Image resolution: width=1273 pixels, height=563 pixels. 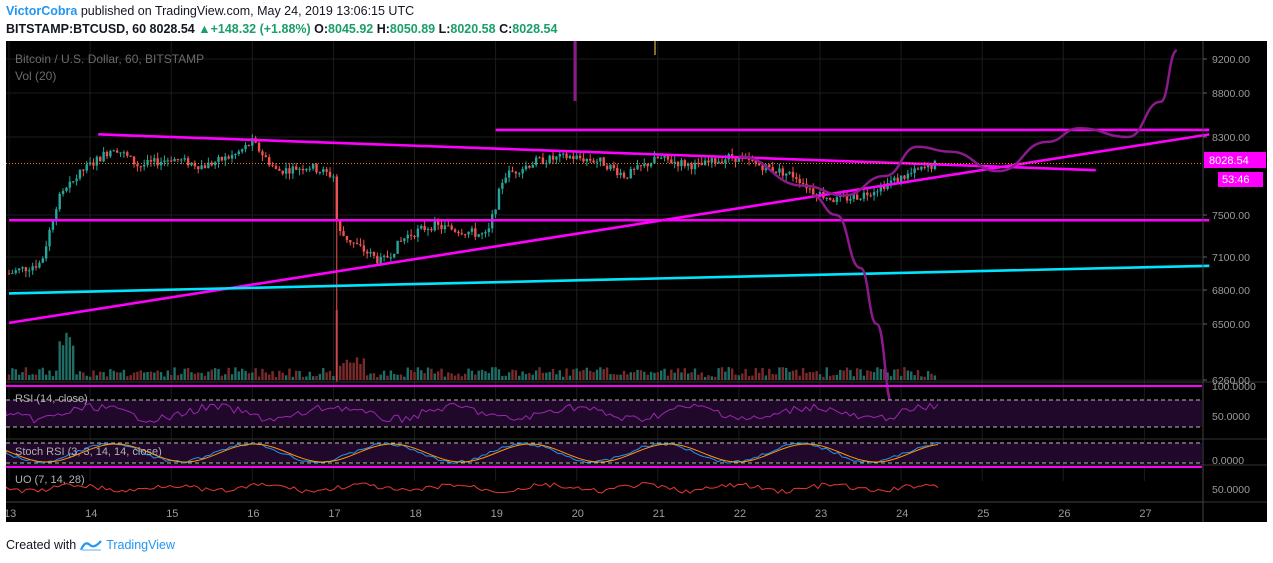 What do you see at coordinates (140, 545) in the screenshot?
I see `tradingview-brand-link: TradingView` at bounding box center [140, 545].